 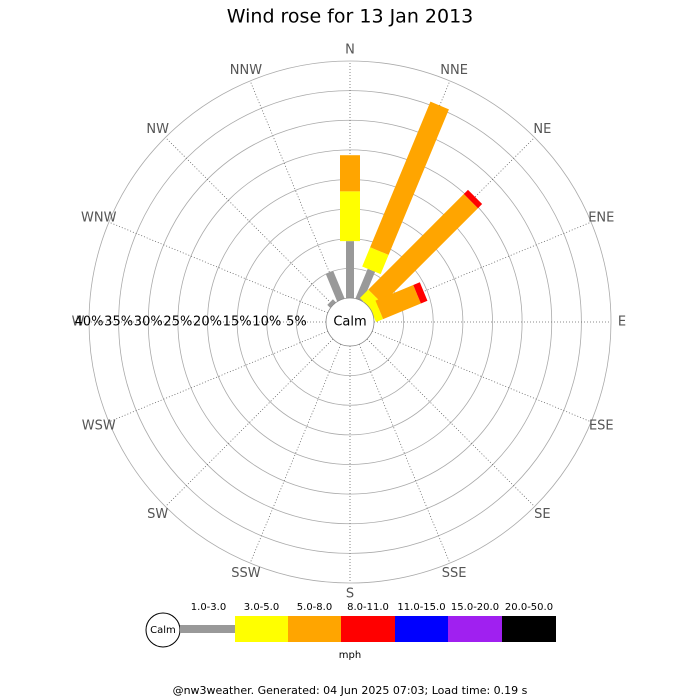 What do you see at coordinates (529, 607) in the screenshot?
I see `legend-label: 20.0-50.0` at bounding box center [529, 607].